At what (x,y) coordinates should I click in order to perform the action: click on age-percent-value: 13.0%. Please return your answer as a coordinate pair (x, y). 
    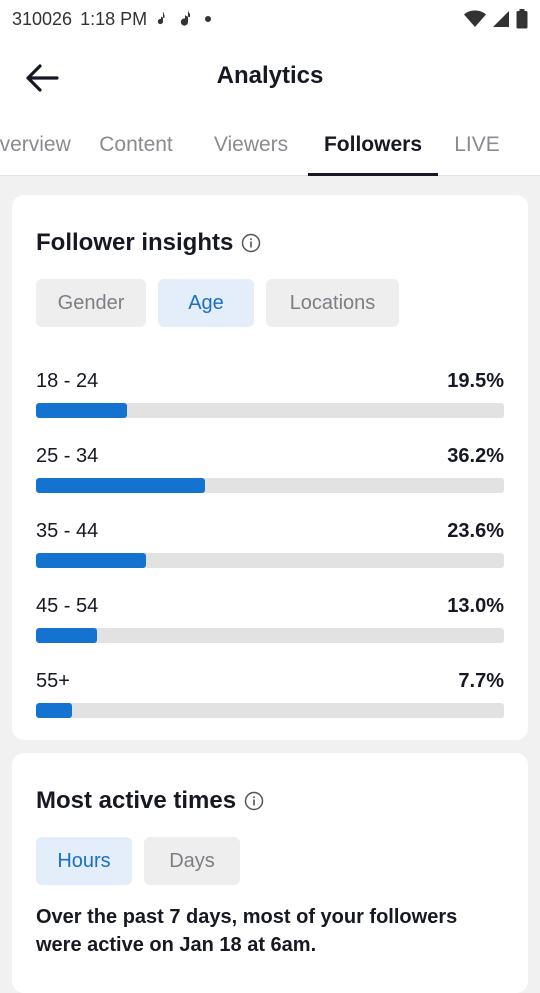
    Looking at the image, I should click on (475, 606).